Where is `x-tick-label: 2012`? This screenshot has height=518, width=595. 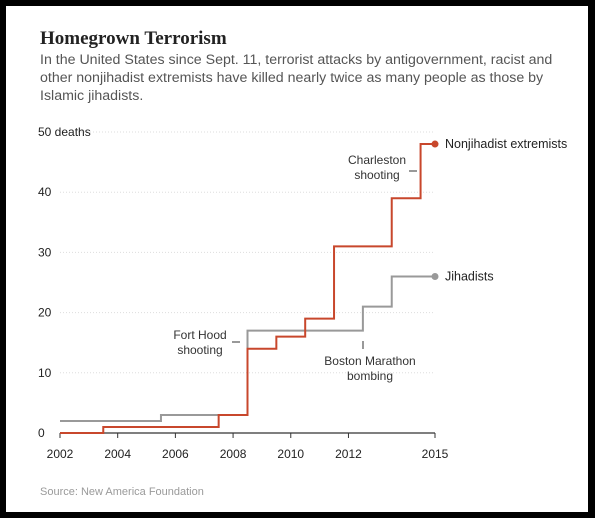
x-tick-label: 2012 is located at coordinates (348, 454).